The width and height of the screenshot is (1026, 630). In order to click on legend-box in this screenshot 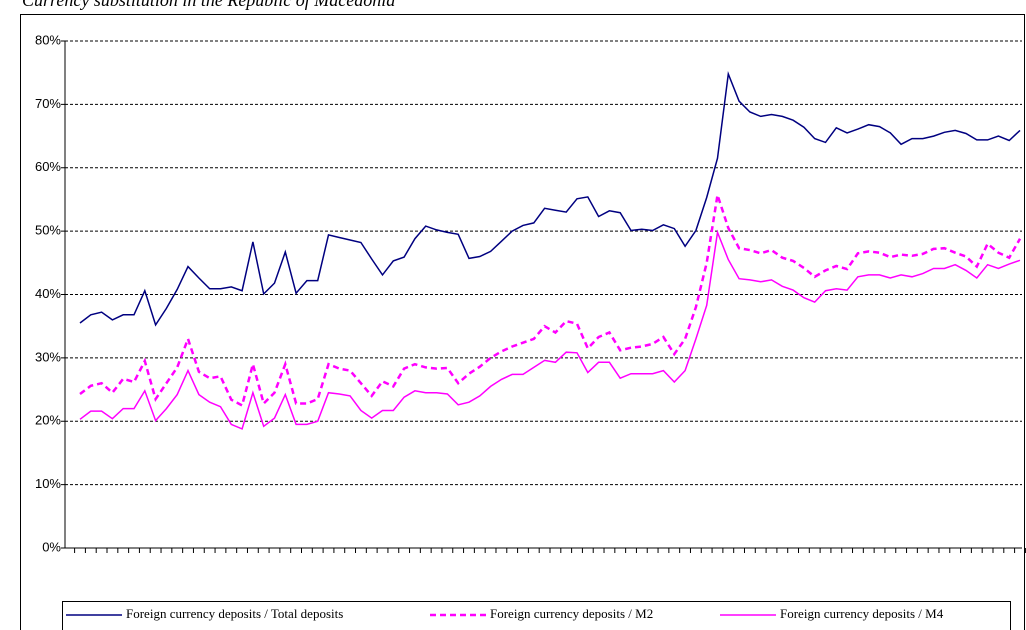, I will do `click(536, 615)`.